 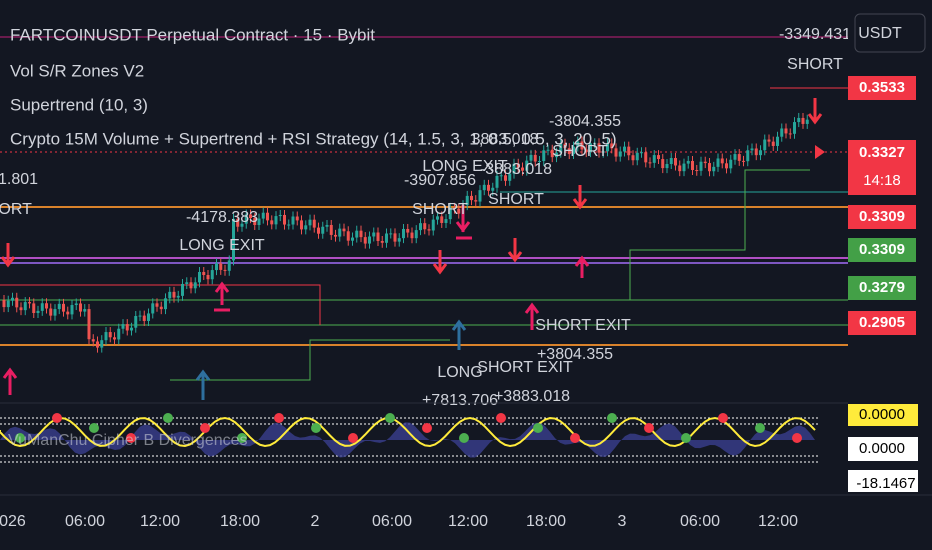 What do you see at coordinates (240, 521) in the screenshot?
I see `time-label: 18:00` at bounding box center [240, 521].